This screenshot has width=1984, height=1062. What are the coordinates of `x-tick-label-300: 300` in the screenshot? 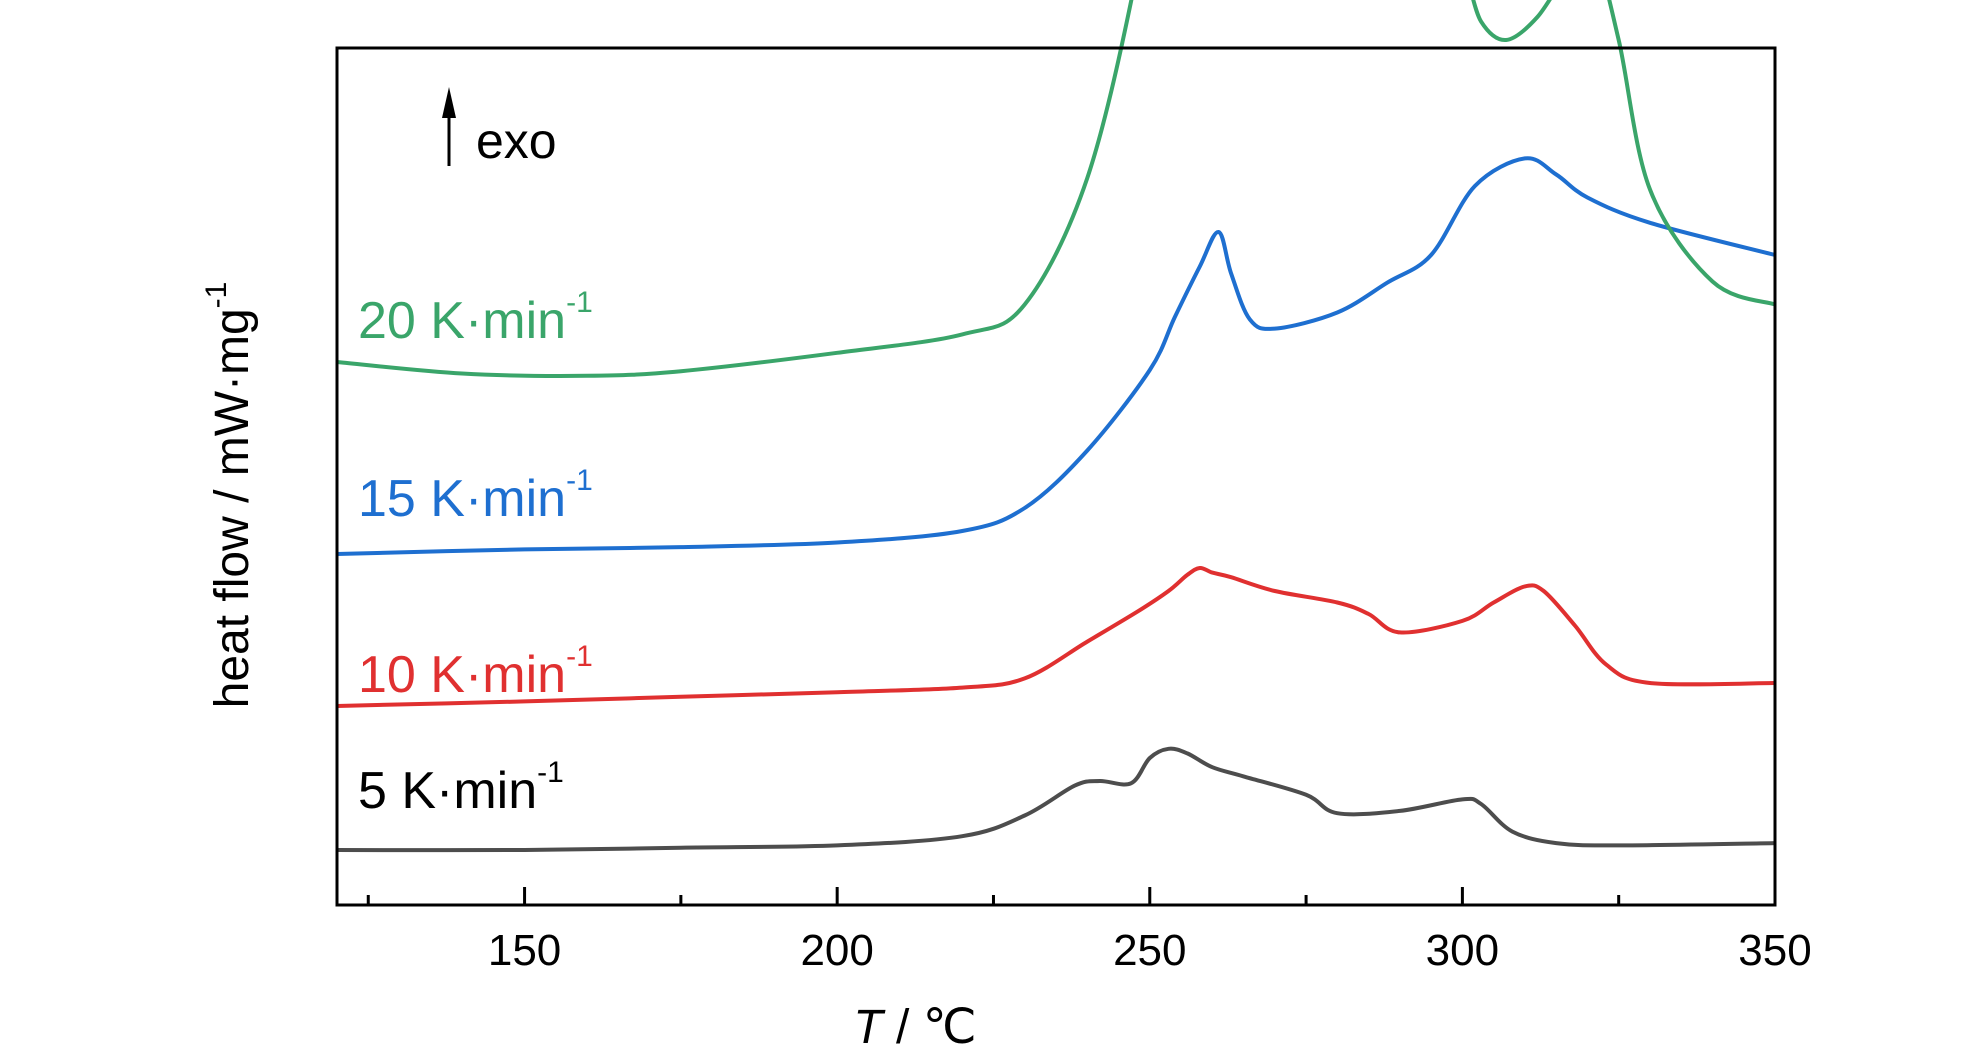 It's located at (1462, 950).